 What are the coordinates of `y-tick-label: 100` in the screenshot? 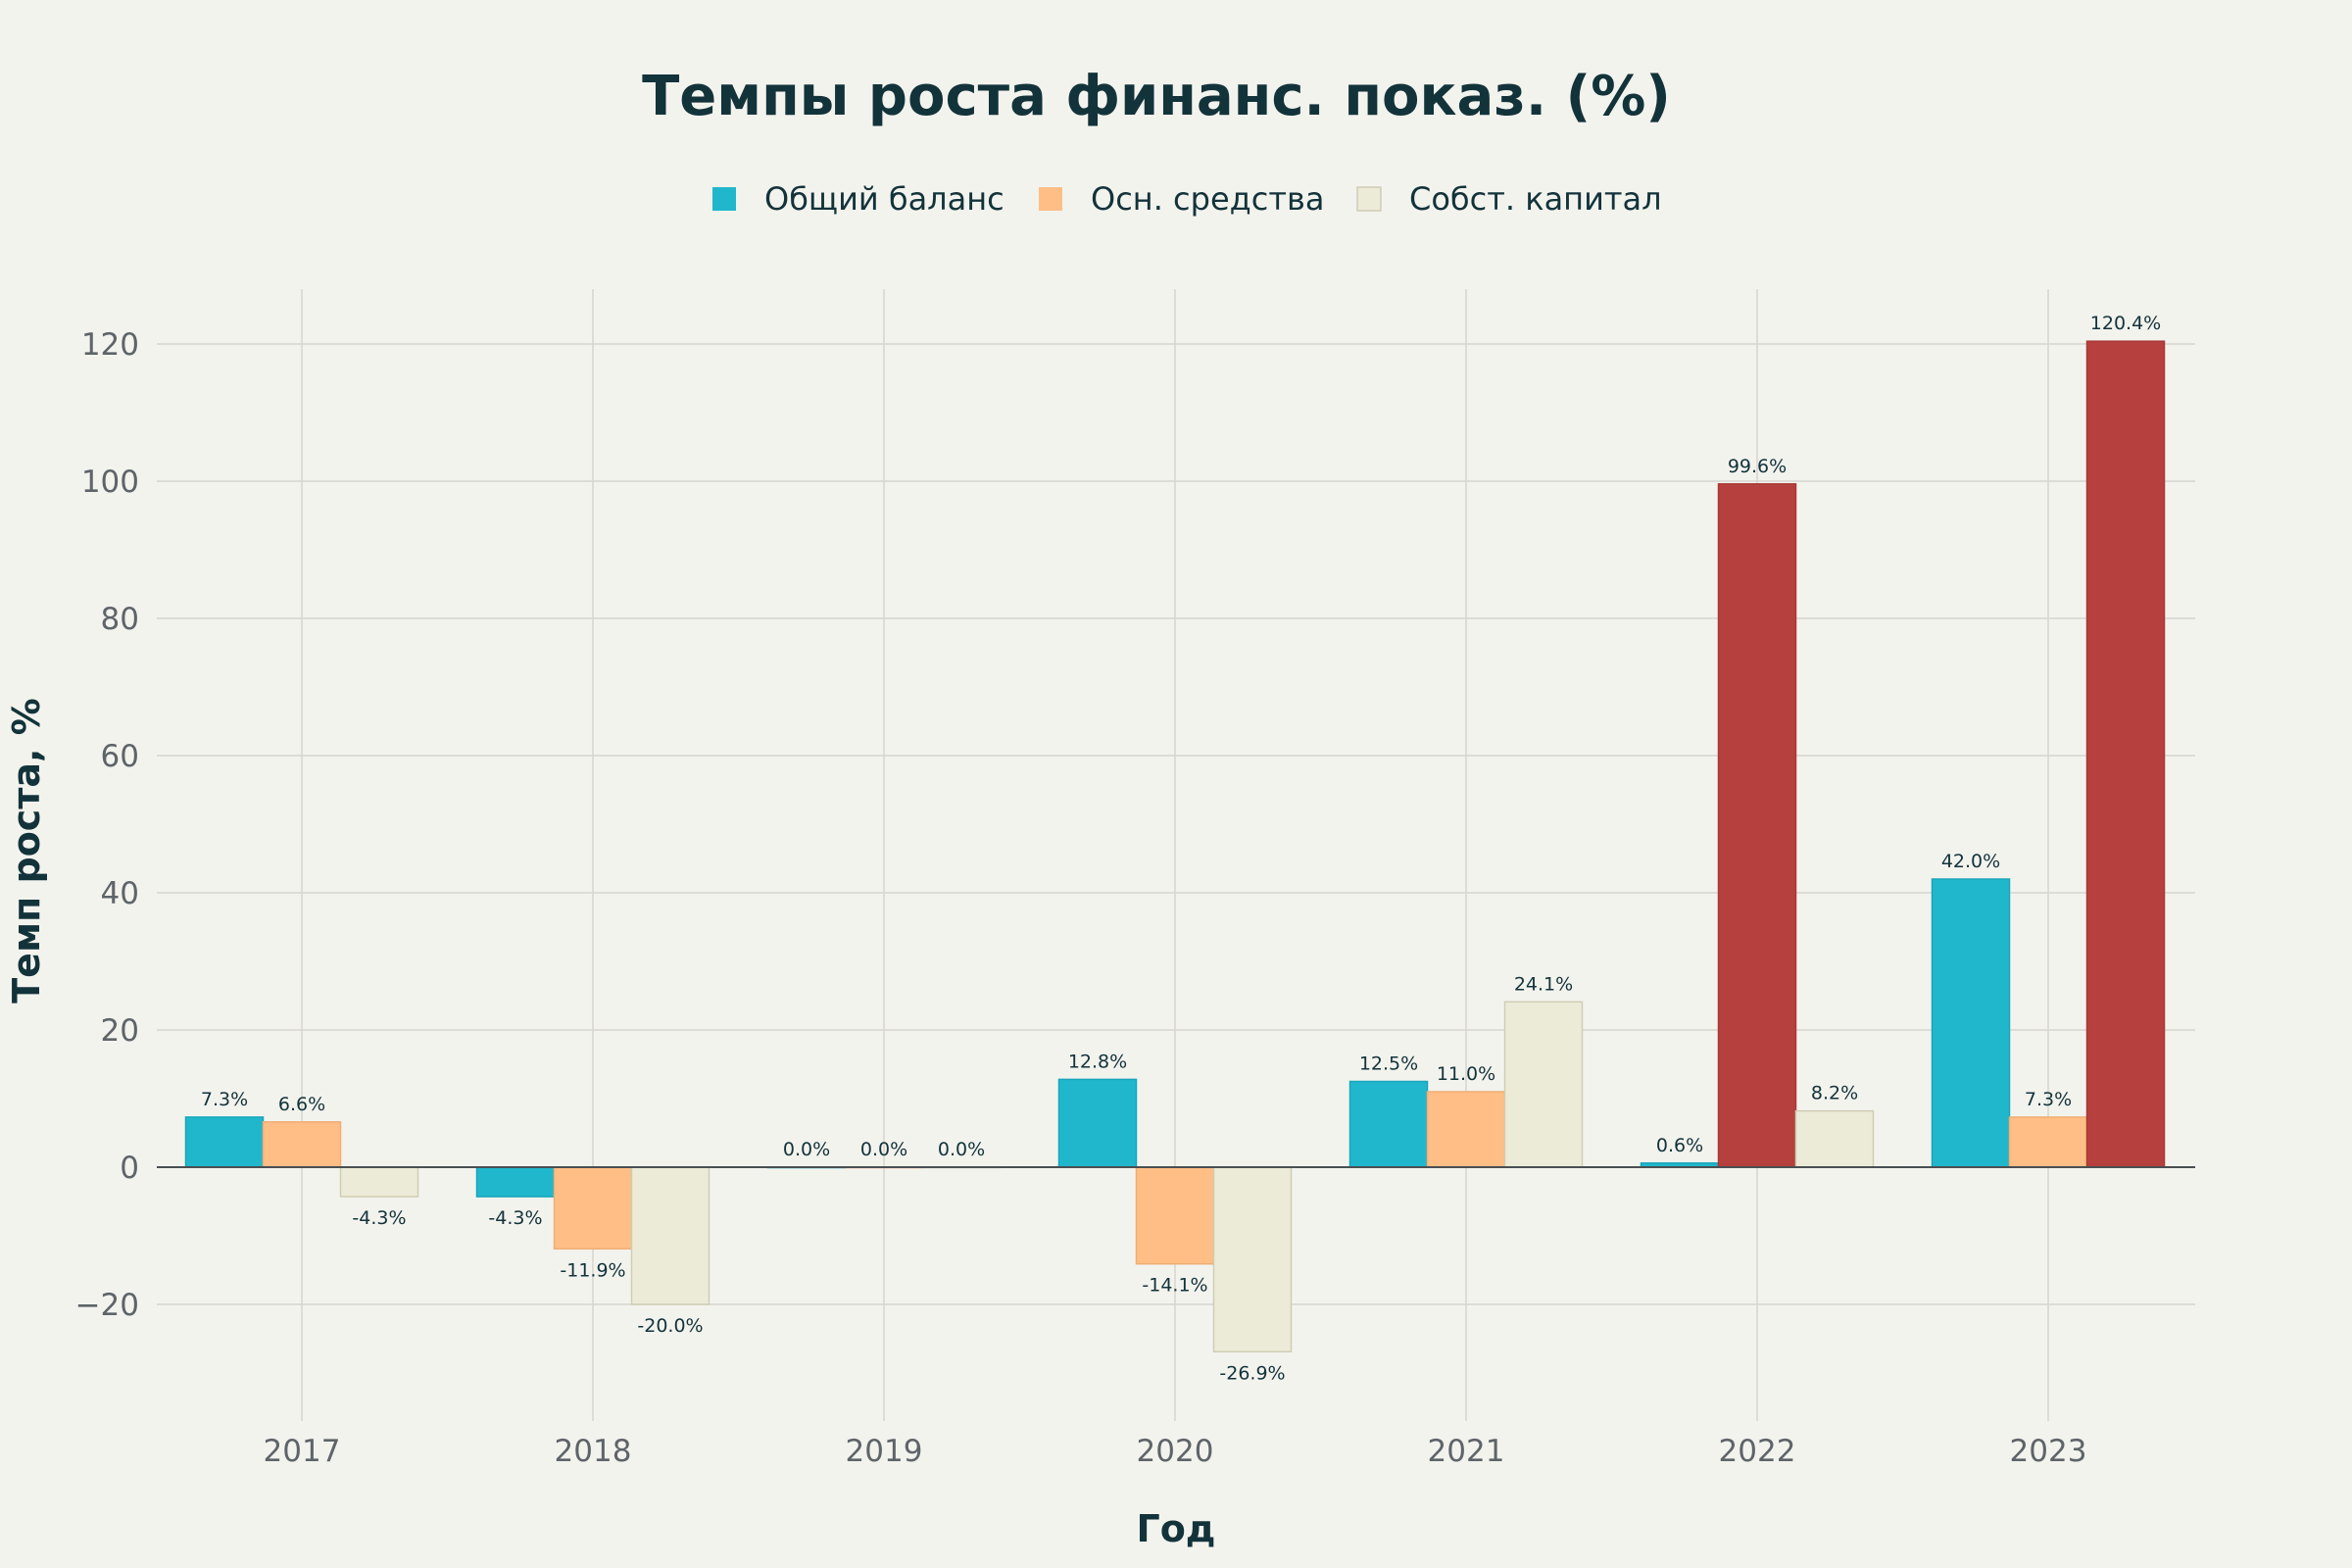 It's located at (110, 482).